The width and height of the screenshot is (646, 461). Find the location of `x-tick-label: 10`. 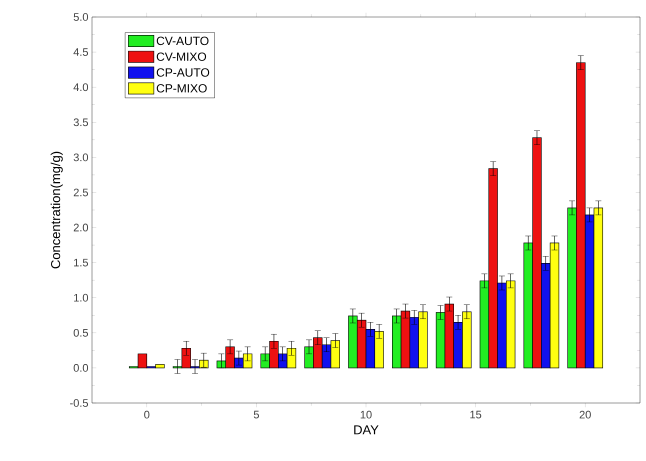

x-tick-label: 10 is located at coordinates (366, 414).